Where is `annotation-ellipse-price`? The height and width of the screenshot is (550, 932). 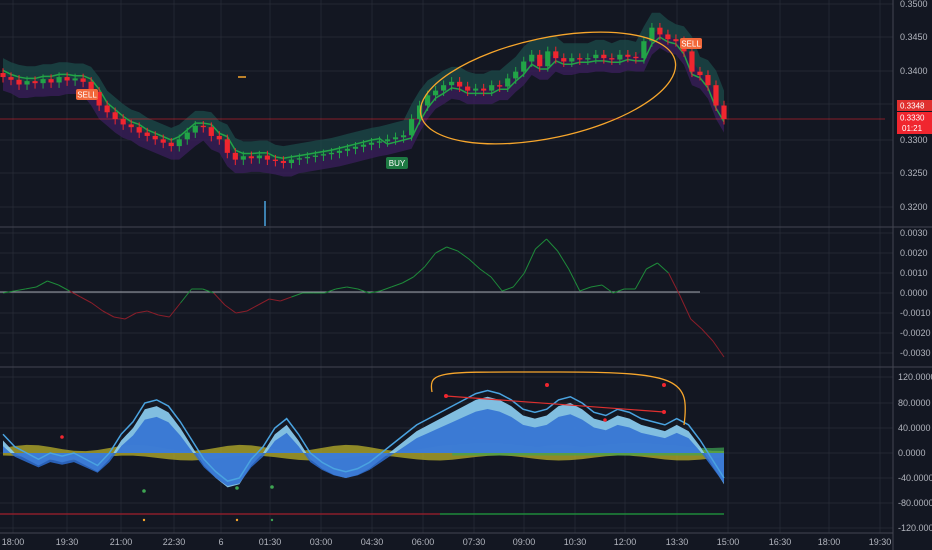 annotation-ellipse-price is located at coordinates (548, 88).